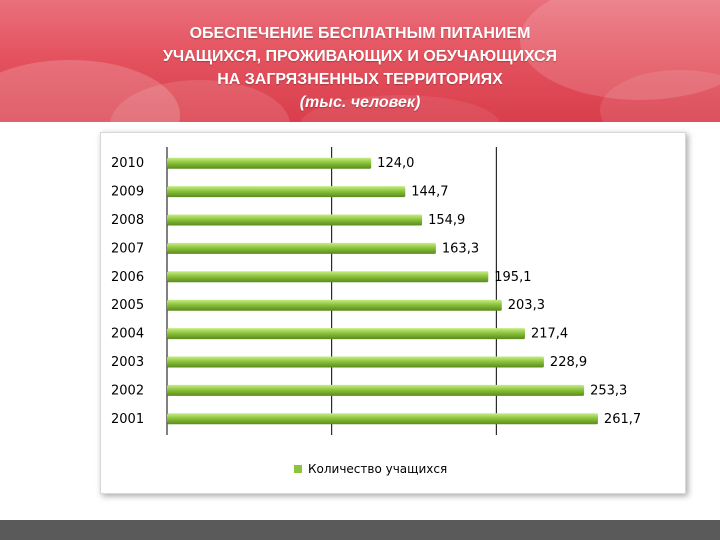 This screenshot has width=720, height=540. Describe the element at coordinates (328, 277) in the screenshot. I see `bar-2006` at that location.